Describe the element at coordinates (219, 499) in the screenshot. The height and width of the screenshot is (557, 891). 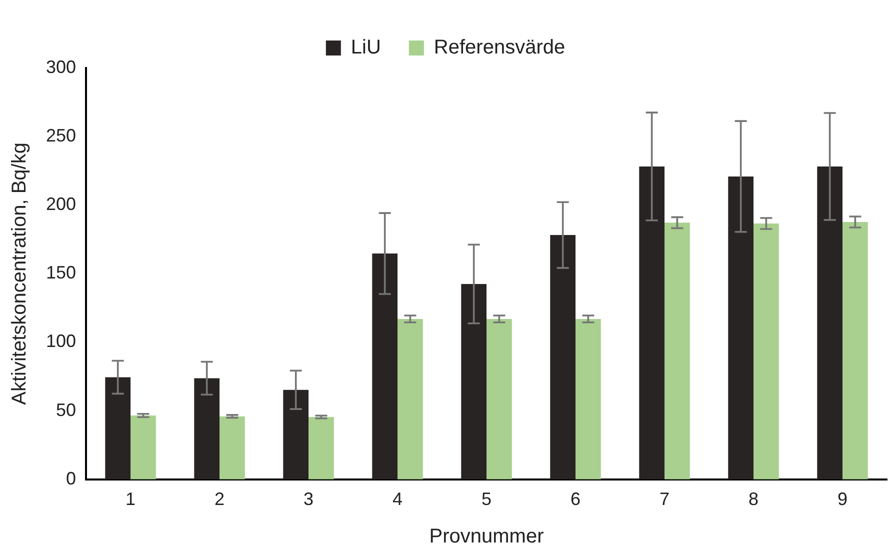
I see `x-tick-label: 2` at that location.